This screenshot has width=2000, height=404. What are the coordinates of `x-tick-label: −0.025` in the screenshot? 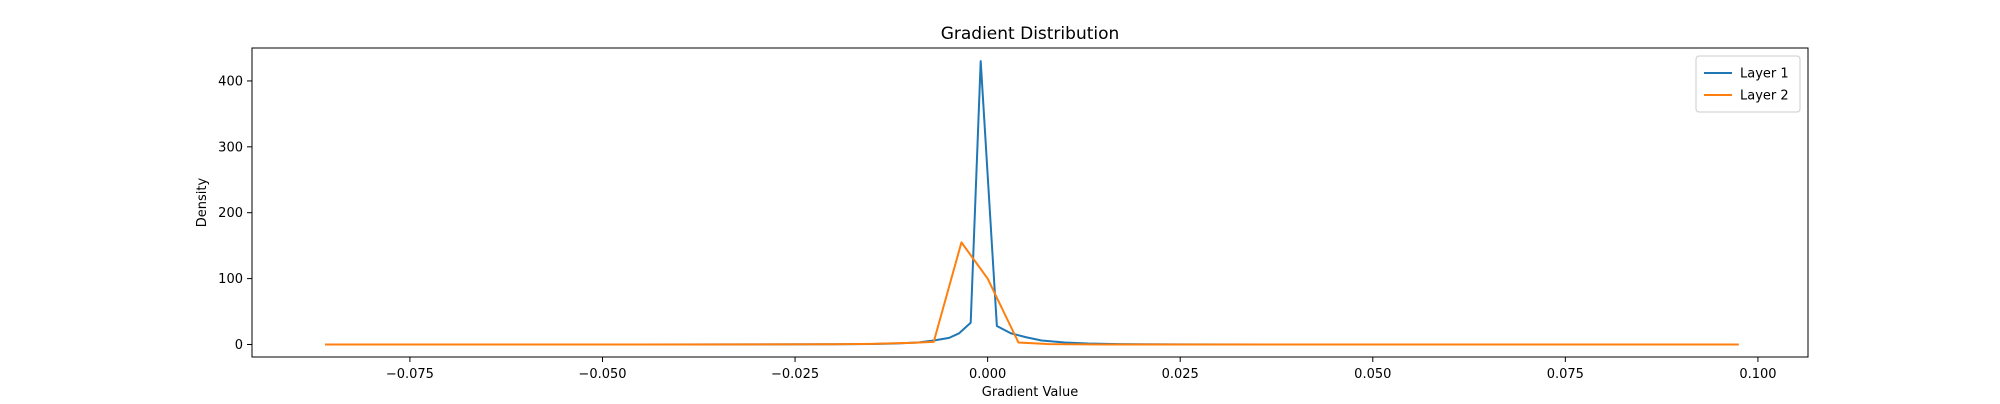 It's located at (795, 374).